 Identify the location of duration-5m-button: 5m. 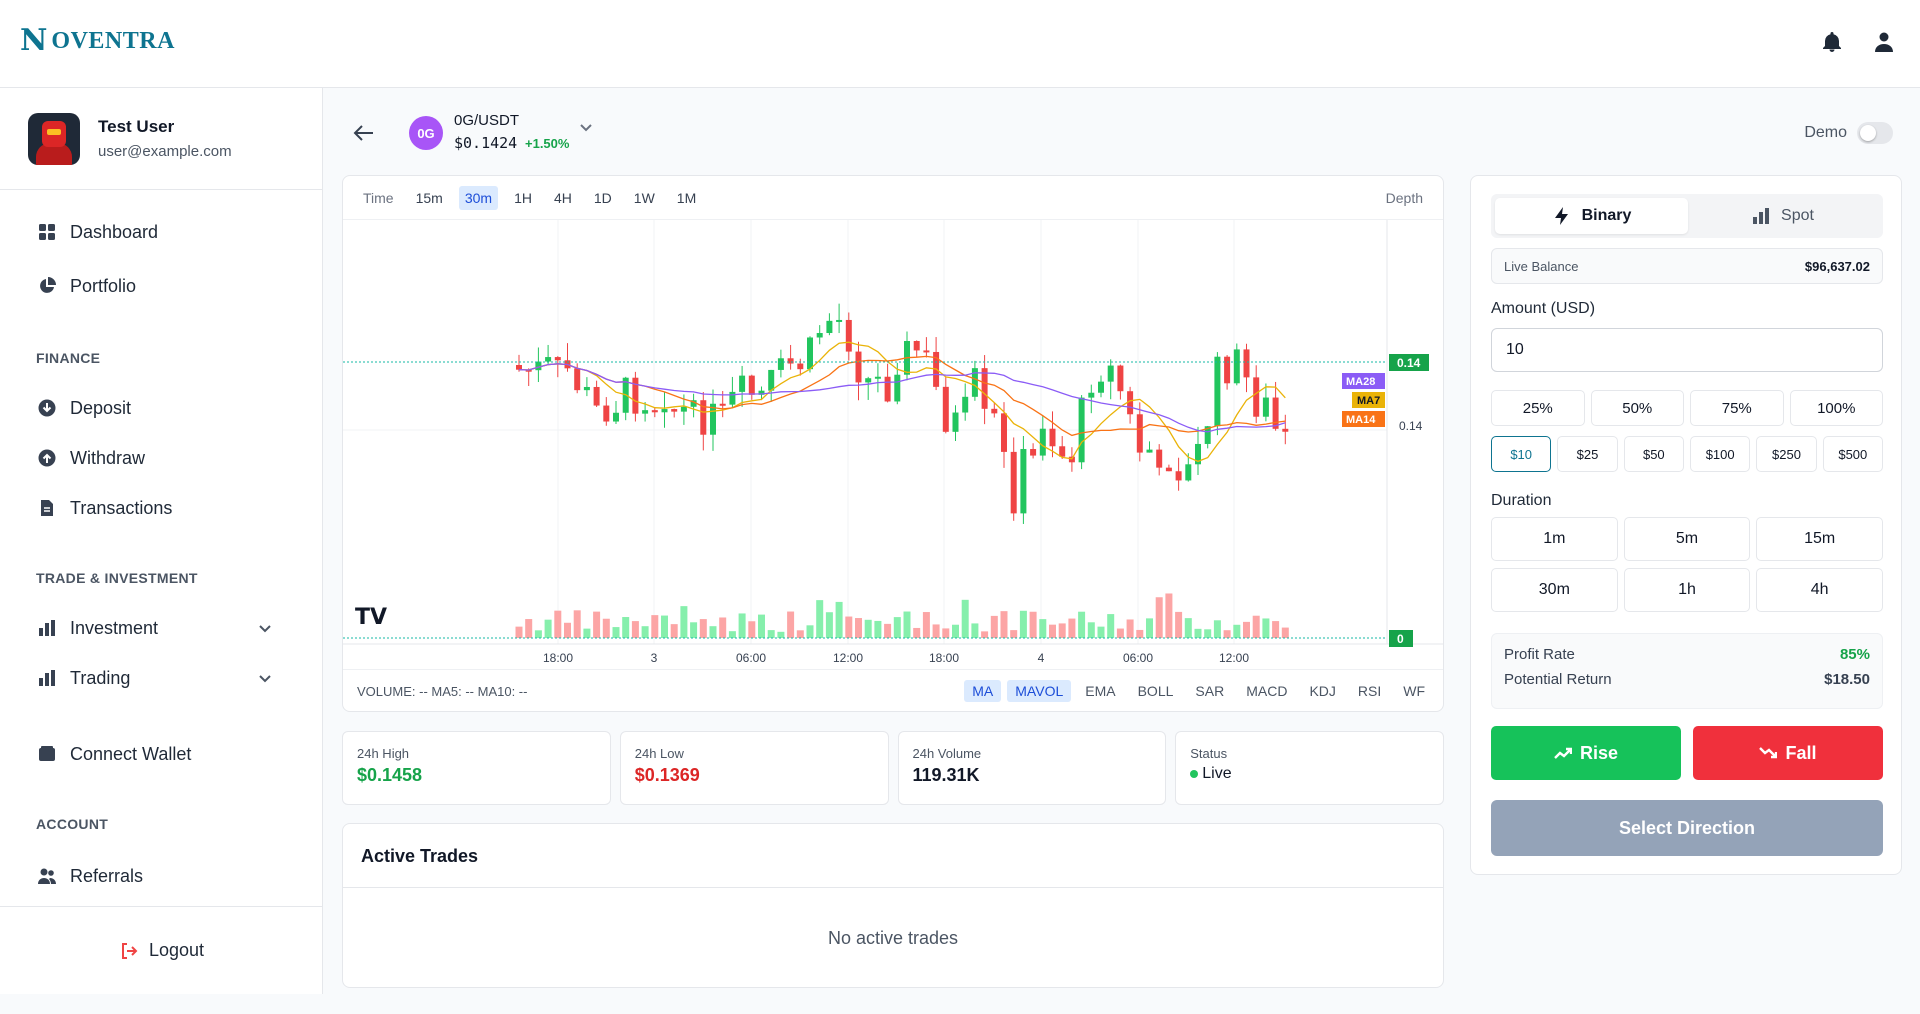
(1687, 539).